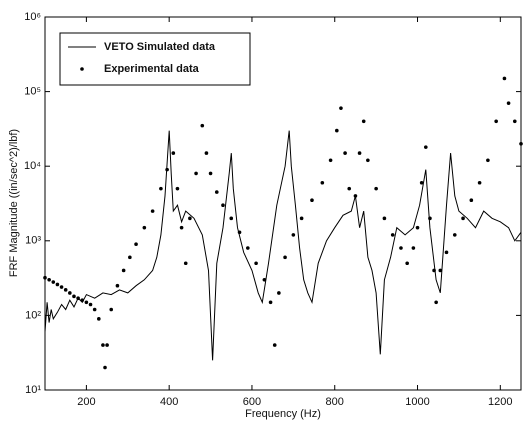 This screenshot has width=523, height=427. Describe the element at coordinates (417, 402) in the screenshot. I see `x-tick-label: 1000` at that location.